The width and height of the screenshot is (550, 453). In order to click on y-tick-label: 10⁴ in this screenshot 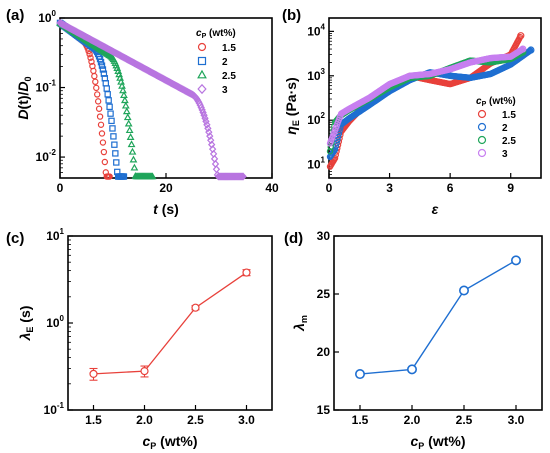, I will do `click(316, 30)`.